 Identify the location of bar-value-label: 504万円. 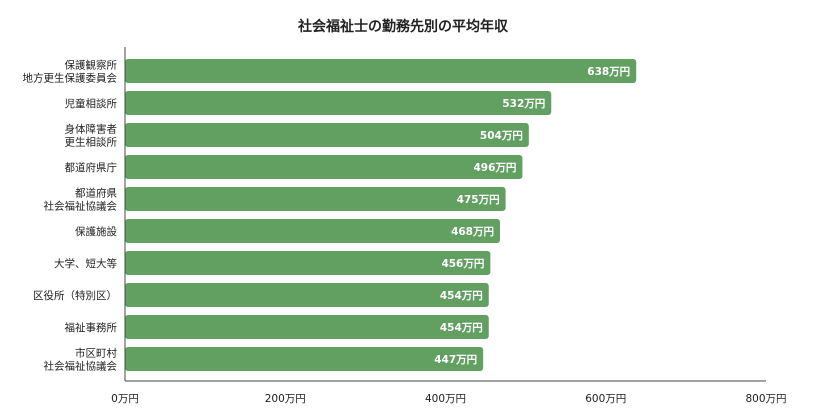
(501, 136).